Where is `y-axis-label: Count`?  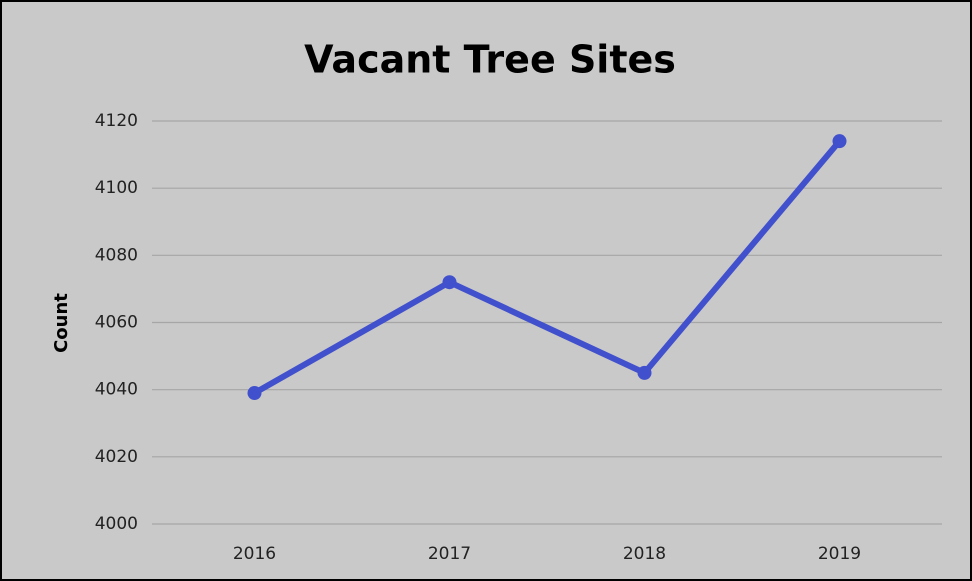
y-axis-label: Count is located at coordinates (61, 323).